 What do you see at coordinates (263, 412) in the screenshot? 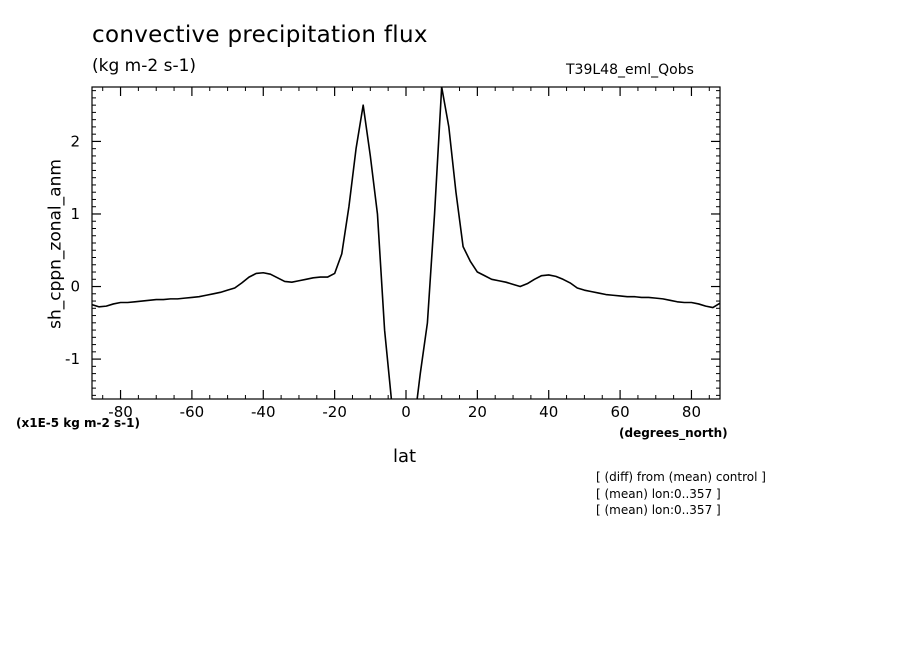
I see `x-tick-label: -40` at bounding box center [263, 412].